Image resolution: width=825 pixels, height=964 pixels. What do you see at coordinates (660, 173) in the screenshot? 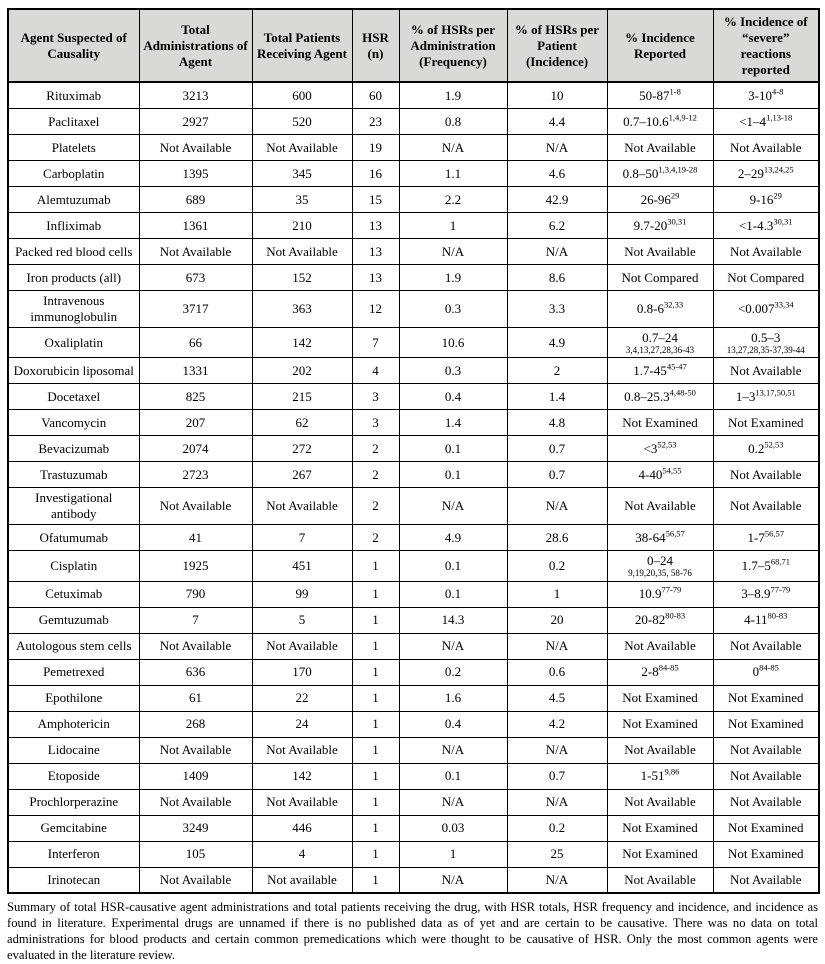
I see `reported-incidence-cell: 0.8–501,3,4,19-28` at bounding box center [660, 173].